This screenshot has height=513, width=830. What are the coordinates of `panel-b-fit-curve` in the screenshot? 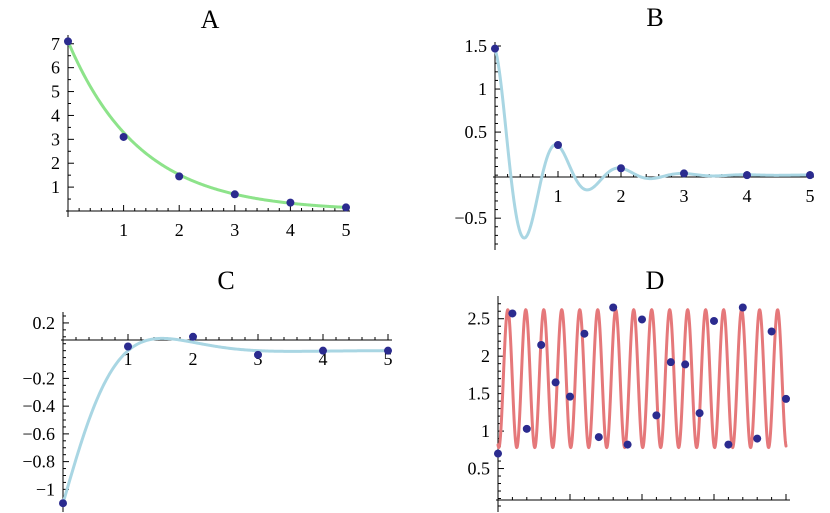 It's located at (652, 143).